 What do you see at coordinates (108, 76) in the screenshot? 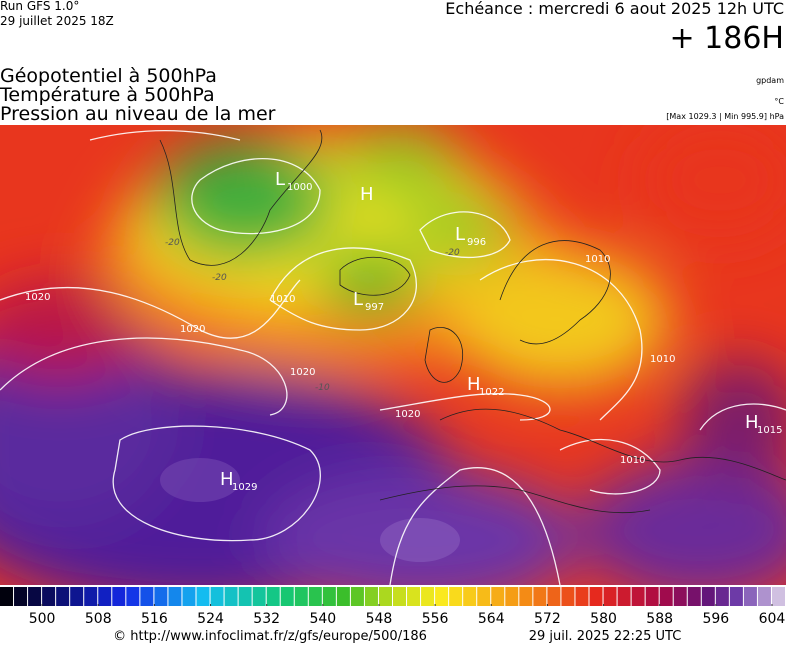
I see `title-geopotential: Géopotentiel à 500hPa` at bounding box center [108, 76].